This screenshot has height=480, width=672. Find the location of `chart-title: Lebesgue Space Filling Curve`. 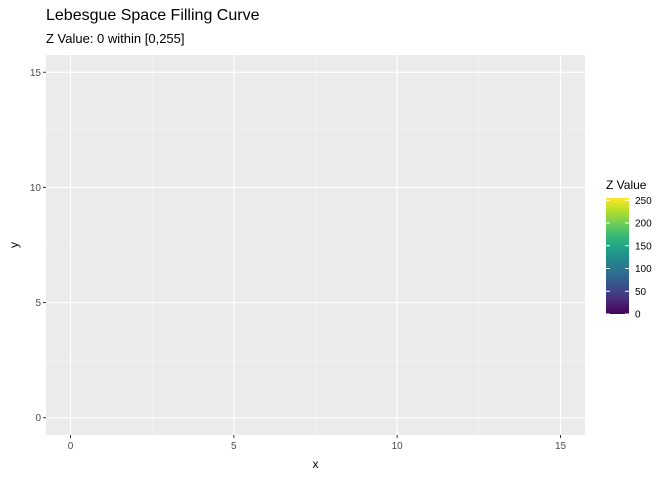

chart-title: Lebesgue Space Filling Curve is located at coordinates (153, 15).